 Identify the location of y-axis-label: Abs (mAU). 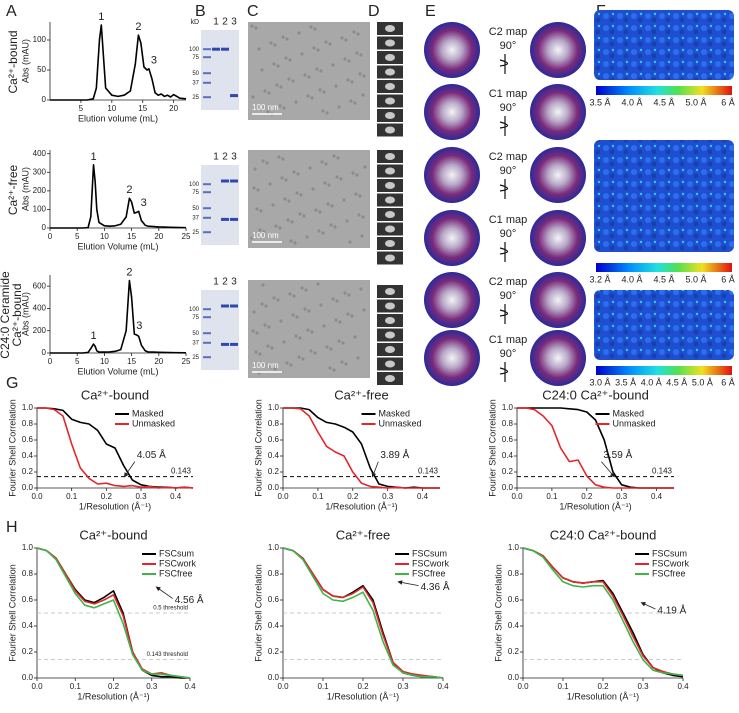
(25, 189).